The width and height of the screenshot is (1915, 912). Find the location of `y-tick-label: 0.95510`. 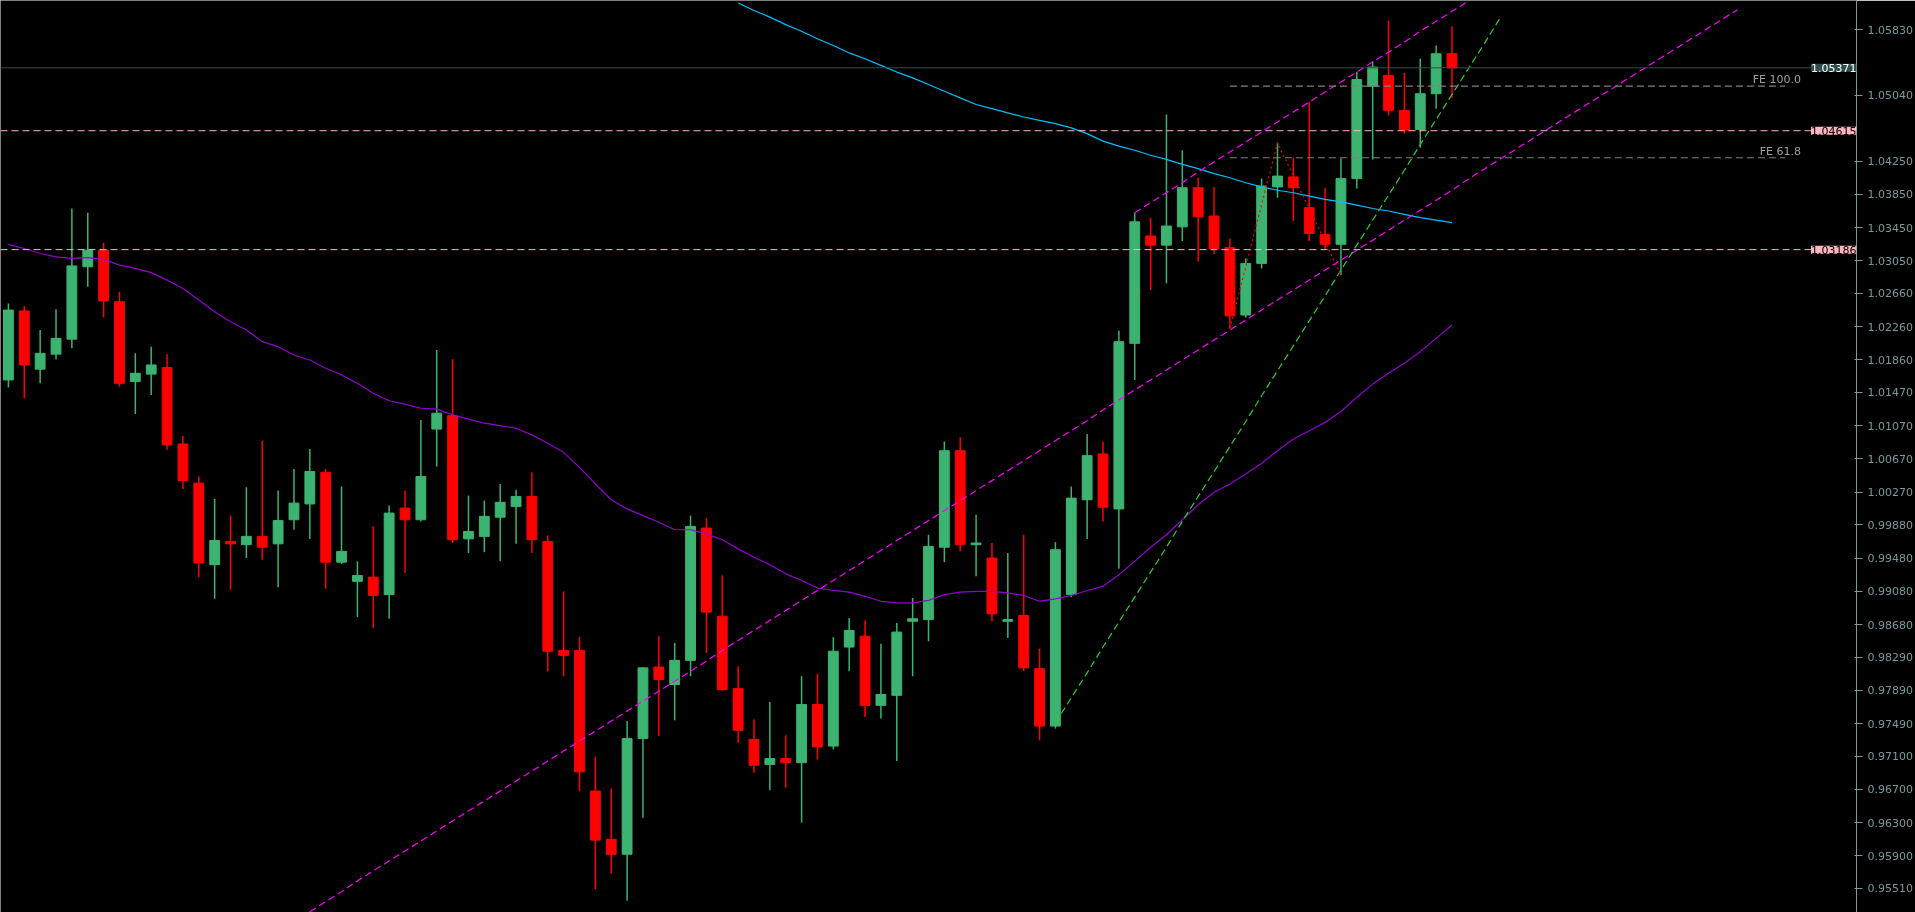

y-tick-label: 0.95510 is located at coordinates (1890, 889).